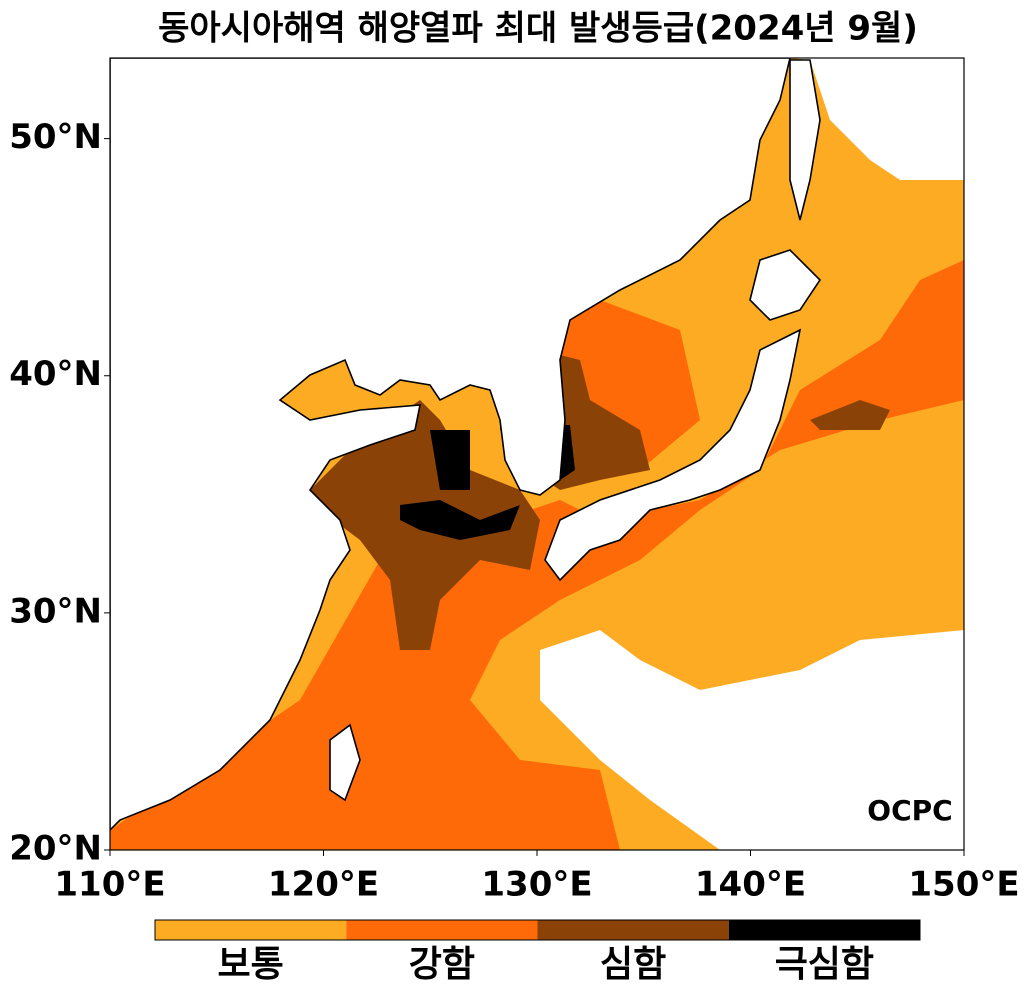 The height and width of the screenshot is (1000, 1025). What do you see at coordinates (824, 964) in the screenshot?
I see `legend-label: 극심함` at bounding box center [824, 964].